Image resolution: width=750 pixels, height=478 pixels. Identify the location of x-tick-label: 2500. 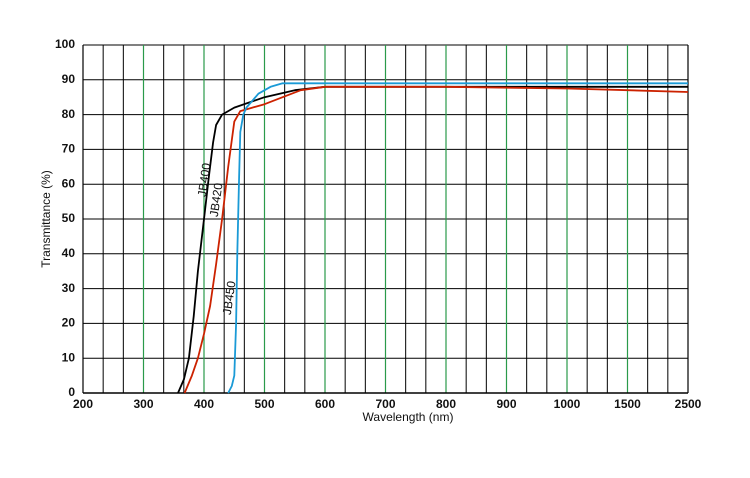
(688, 404).